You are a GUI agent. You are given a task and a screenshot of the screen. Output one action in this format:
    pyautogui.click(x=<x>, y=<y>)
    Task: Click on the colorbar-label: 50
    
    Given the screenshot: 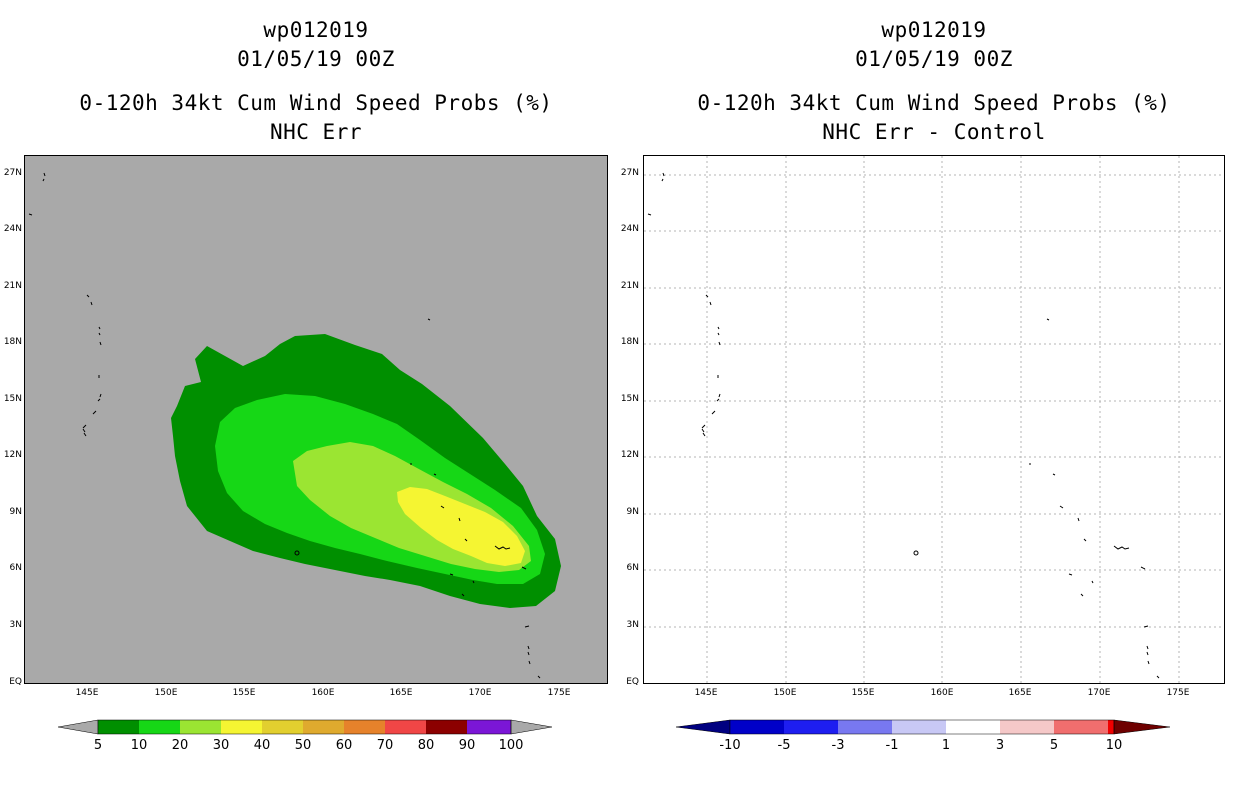 What is the action you would take?
    pyautogui.click(x=303, y=745)
    